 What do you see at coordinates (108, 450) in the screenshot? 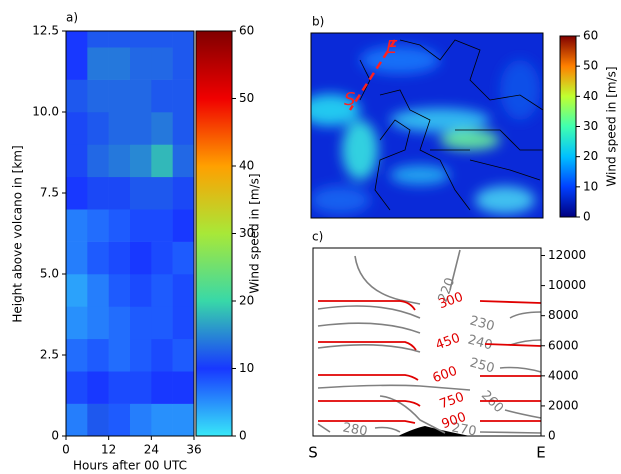
I see `x-tick-label: 12` at bounding box center [108, 450].